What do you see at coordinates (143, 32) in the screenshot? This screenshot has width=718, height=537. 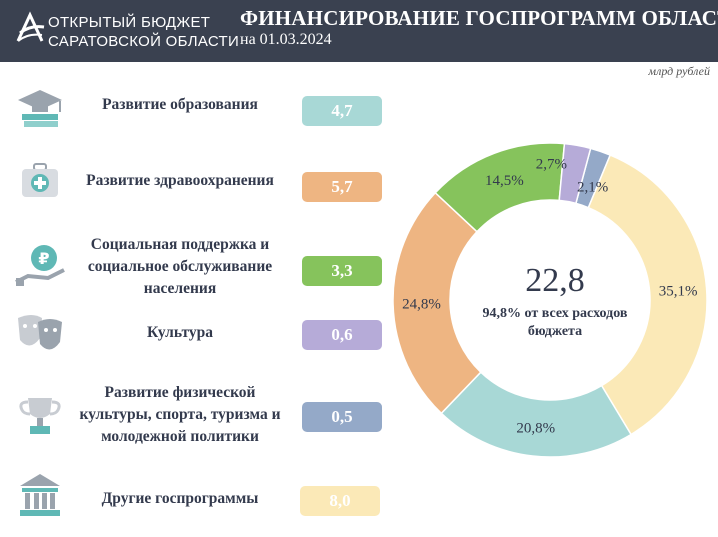 I see `org-name: ОТКРЫТЫЙ БЮДЖЕТ САРАТОВСКОЙ ОБЛАСТИ` at bounding box center [143, 32].